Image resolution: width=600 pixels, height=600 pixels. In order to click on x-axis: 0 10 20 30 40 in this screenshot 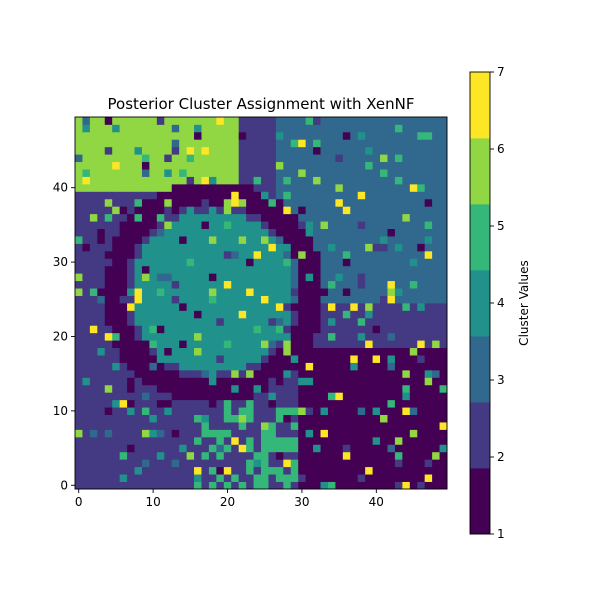, I will do `click(229, 499)`.